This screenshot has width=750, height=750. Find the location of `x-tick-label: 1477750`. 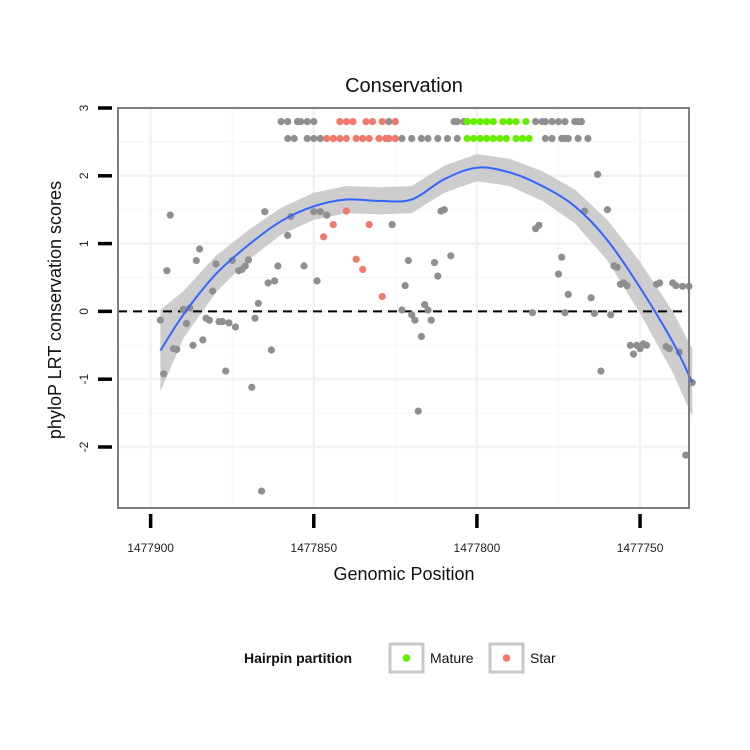

x-tick-label: 1477750 is located at coordinates (640, 548).